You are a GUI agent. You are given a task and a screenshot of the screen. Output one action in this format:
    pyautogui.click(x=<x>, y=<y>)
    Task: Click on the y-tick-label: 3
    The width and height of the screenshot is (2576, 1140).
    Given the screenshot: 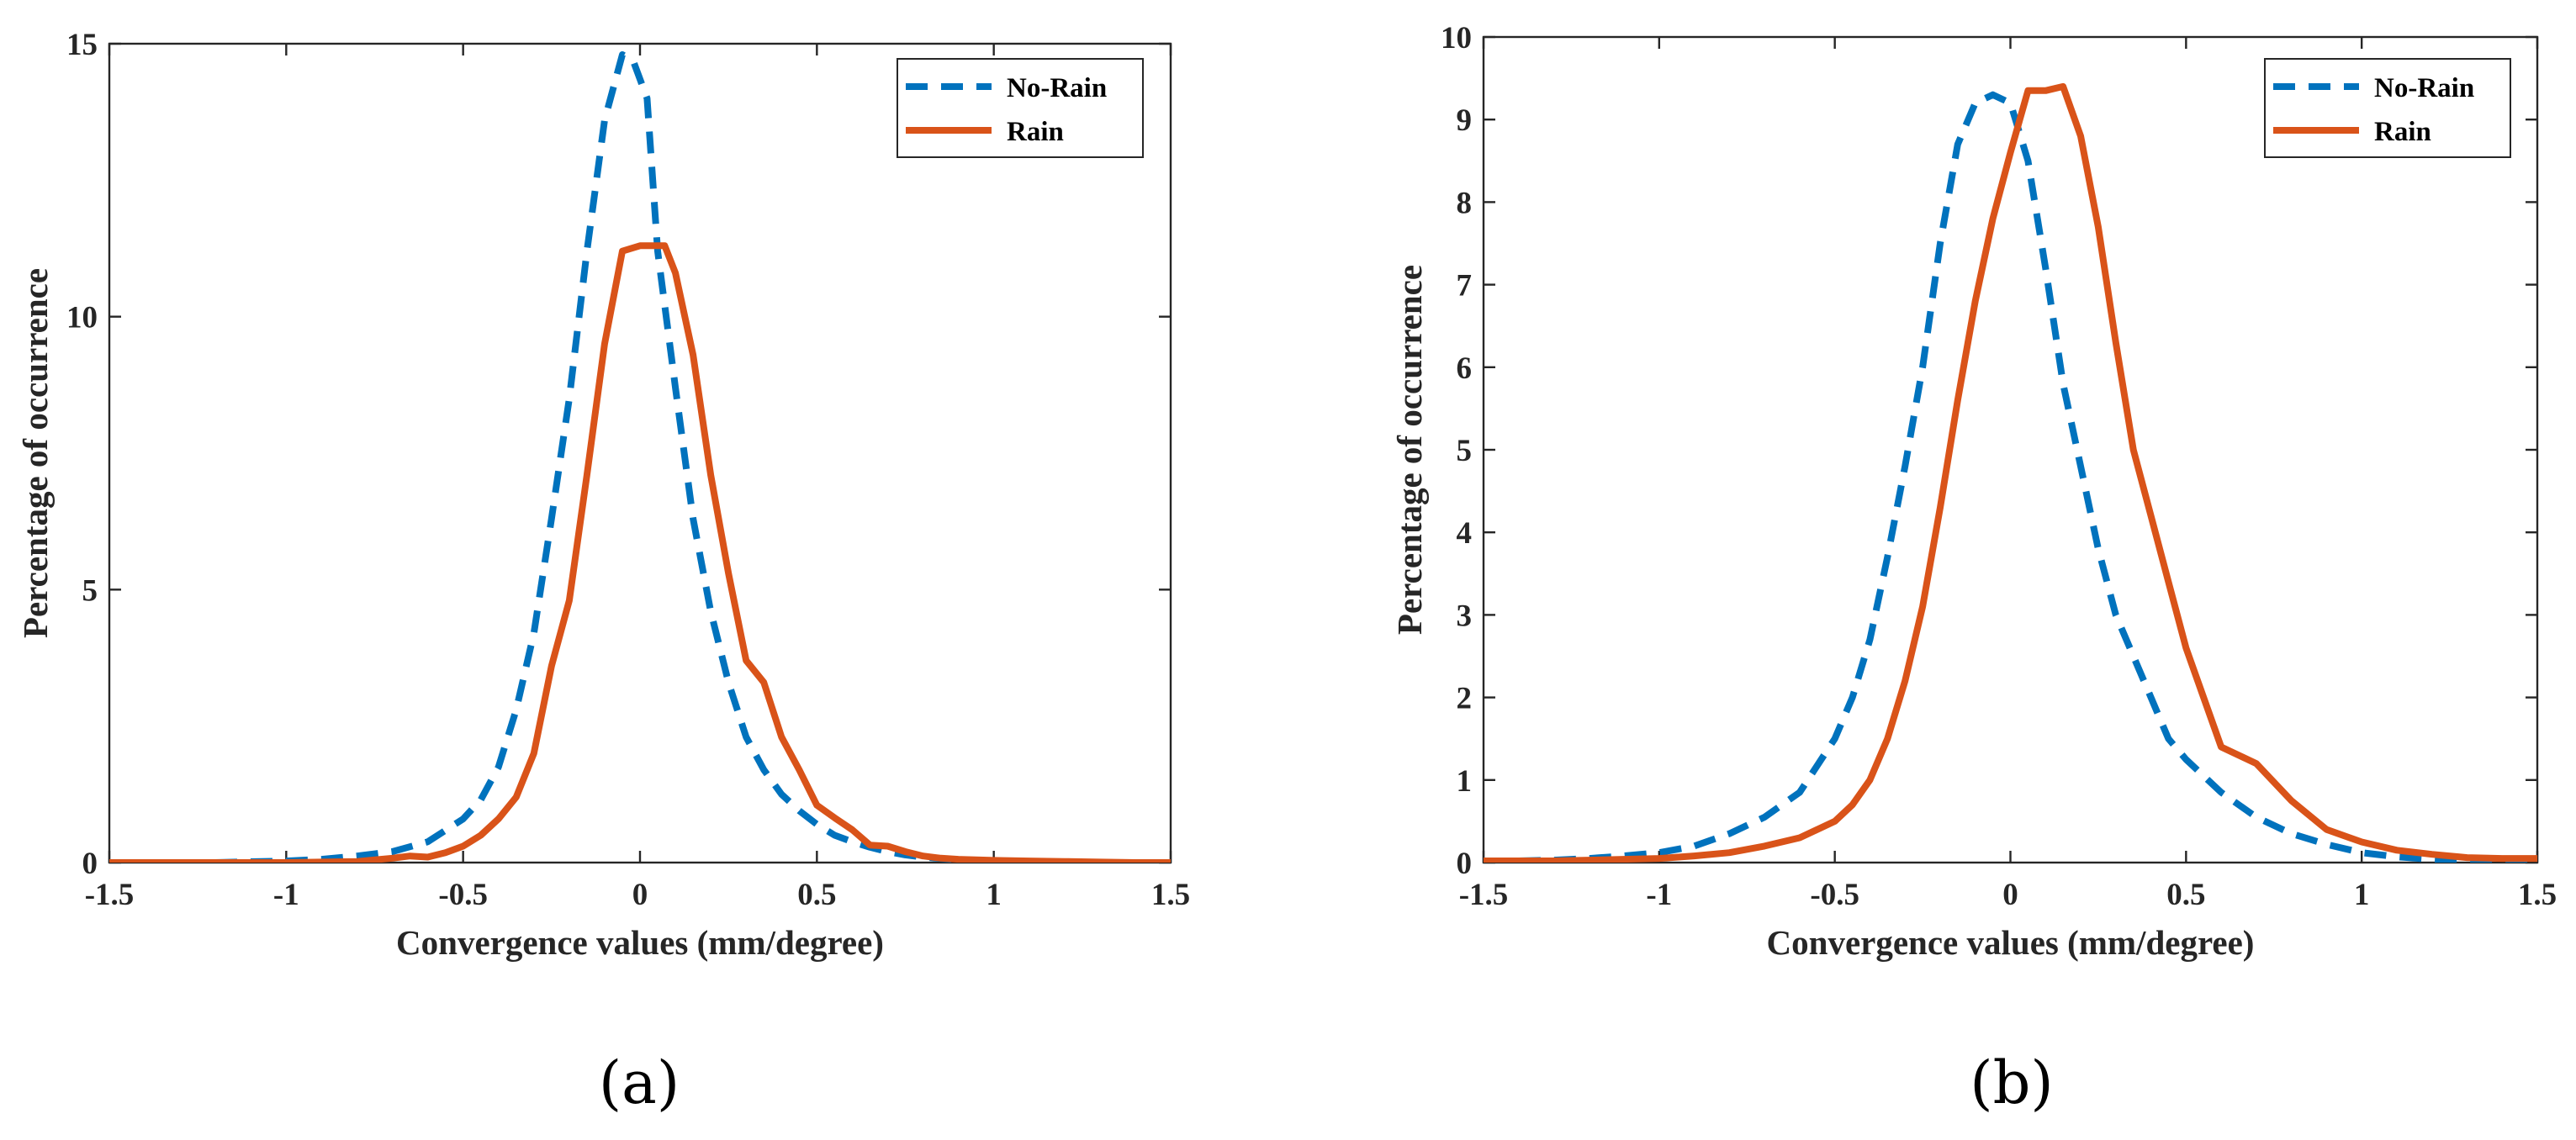 What is the action you would take?
    pyautogui.click(x=1465, y=616)
    